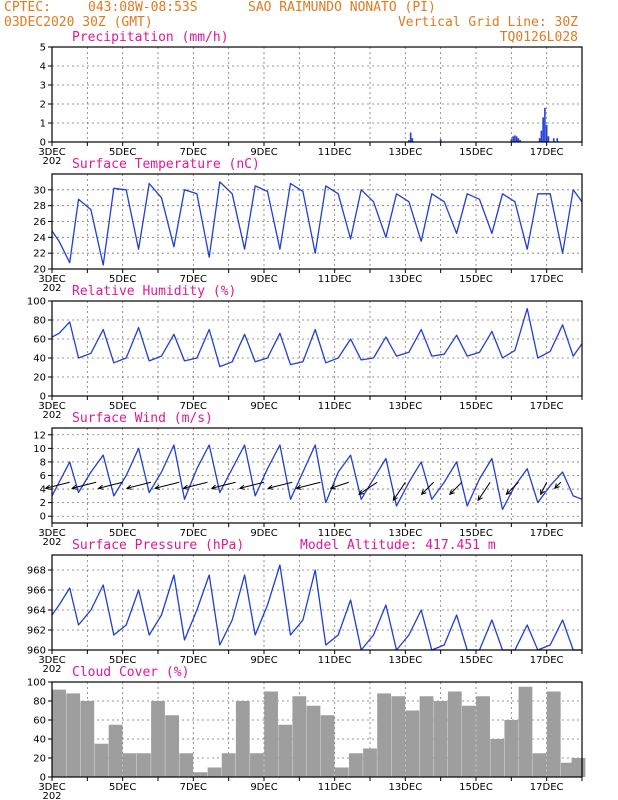  Describe the element at coordinates (342, 7) in the screenshot. I see `header-location: SAO RAIMUNDO NONATO (PI)` at that location.